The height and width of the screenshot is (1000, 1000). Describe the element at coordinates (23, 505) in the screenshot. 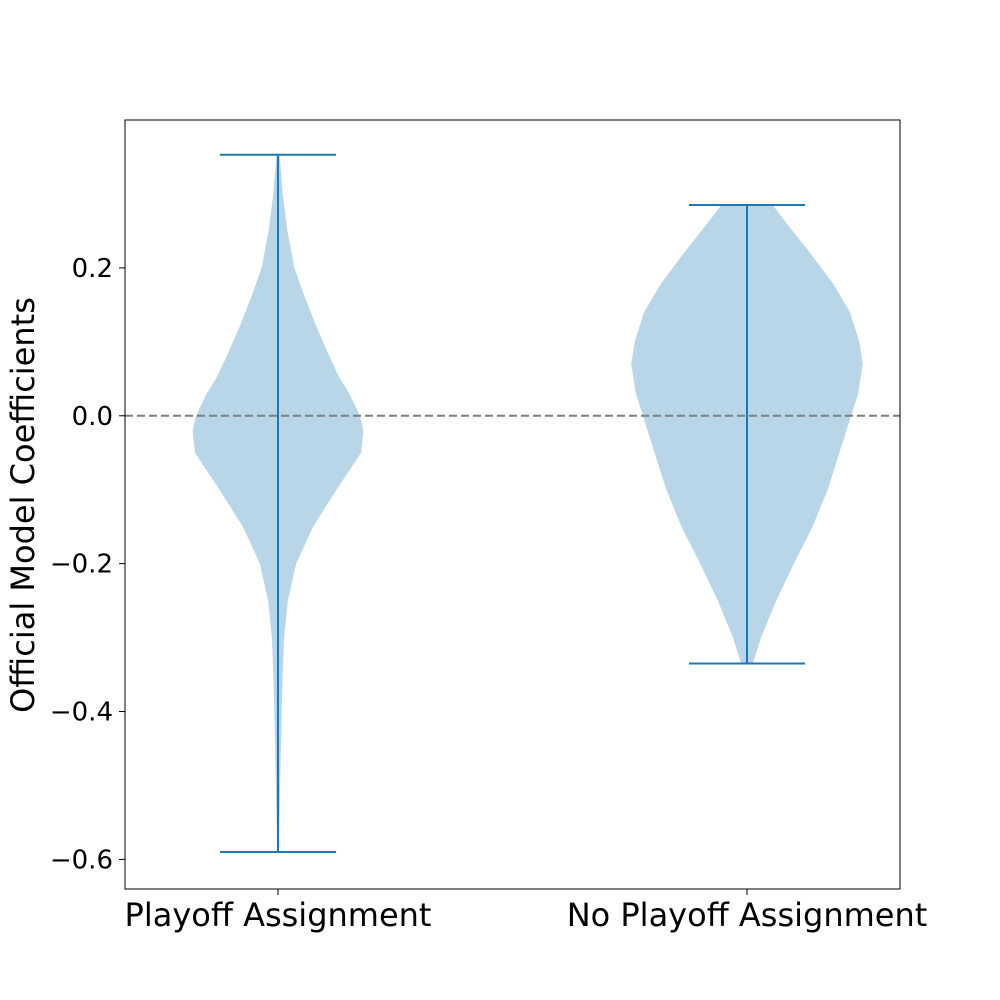

I see `y-axis-title: Official Model Coefficients` at that location.